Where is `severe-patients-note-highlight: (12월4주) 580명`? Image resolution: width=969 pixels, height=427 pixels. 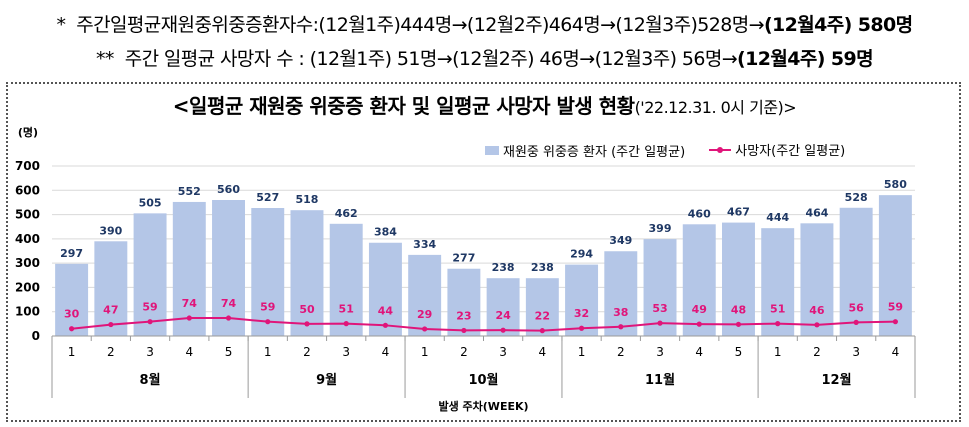
severe-patients-note-highlight: (12월4주) 580명 is located at coordinates (838, 25).